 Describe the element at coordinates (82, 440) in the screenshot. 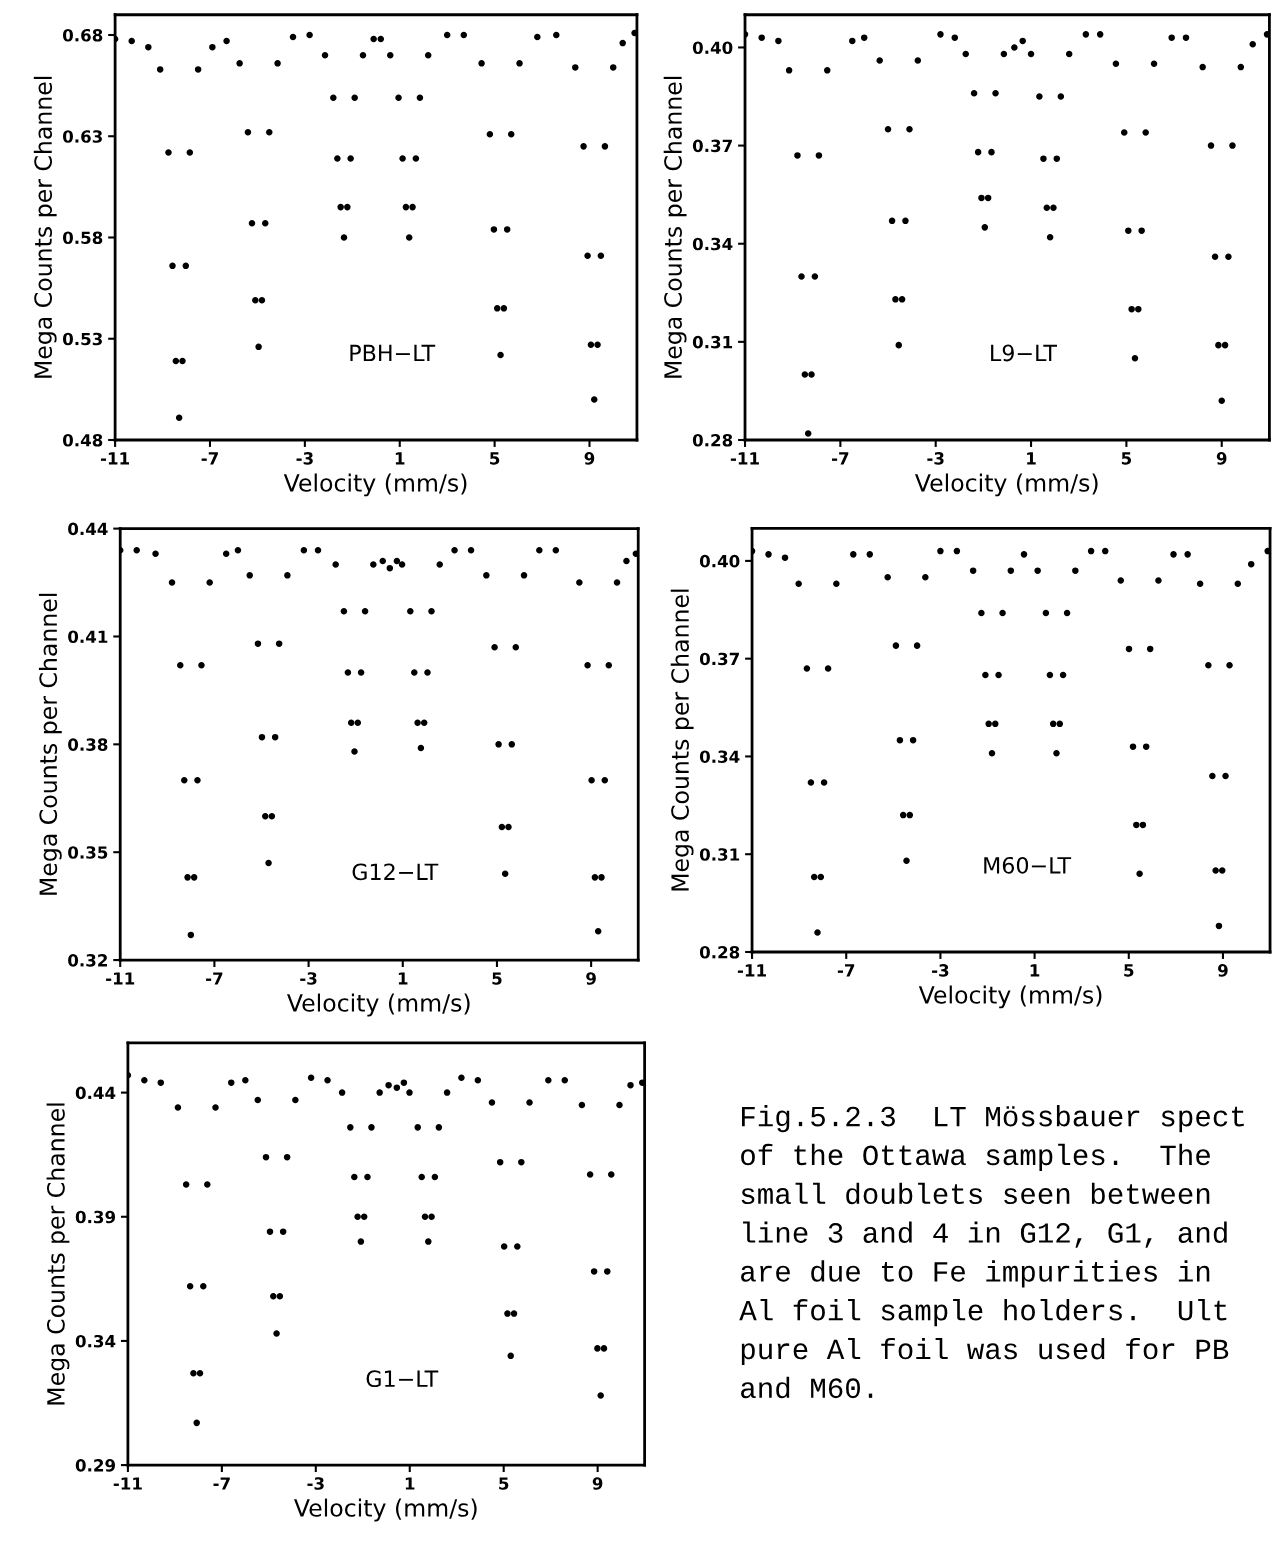

I see `y-tick-label: 0.48` at that location.